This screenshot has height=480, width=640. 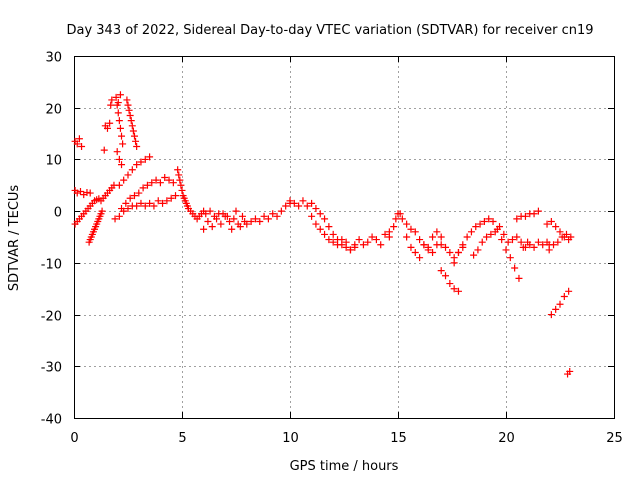 I want to click on series-late-e, so click(x=569, y=372).